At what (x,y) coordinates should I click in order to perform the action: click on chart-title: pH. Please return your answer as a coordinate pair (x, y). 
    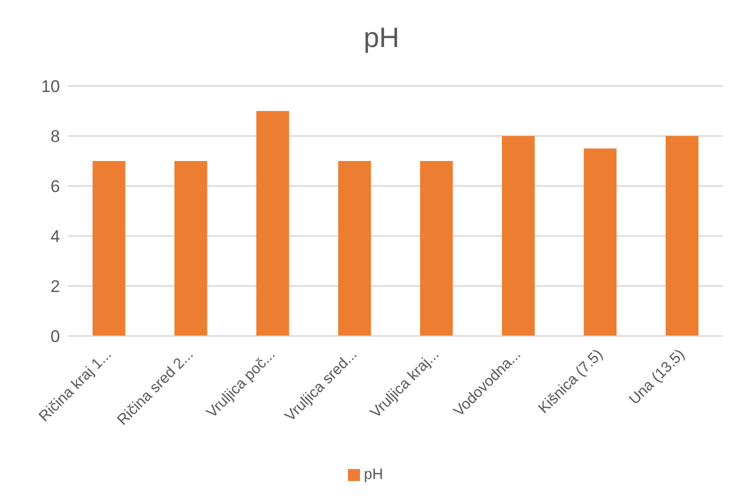
    Looking at the image, I should click on (381, 38).